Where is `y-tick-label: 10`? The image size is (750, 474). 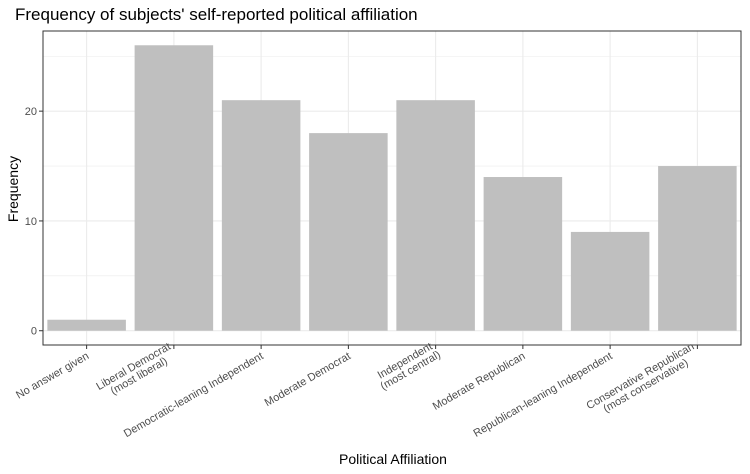 y-tick-label: 10 is located at coordinates (31, 222).